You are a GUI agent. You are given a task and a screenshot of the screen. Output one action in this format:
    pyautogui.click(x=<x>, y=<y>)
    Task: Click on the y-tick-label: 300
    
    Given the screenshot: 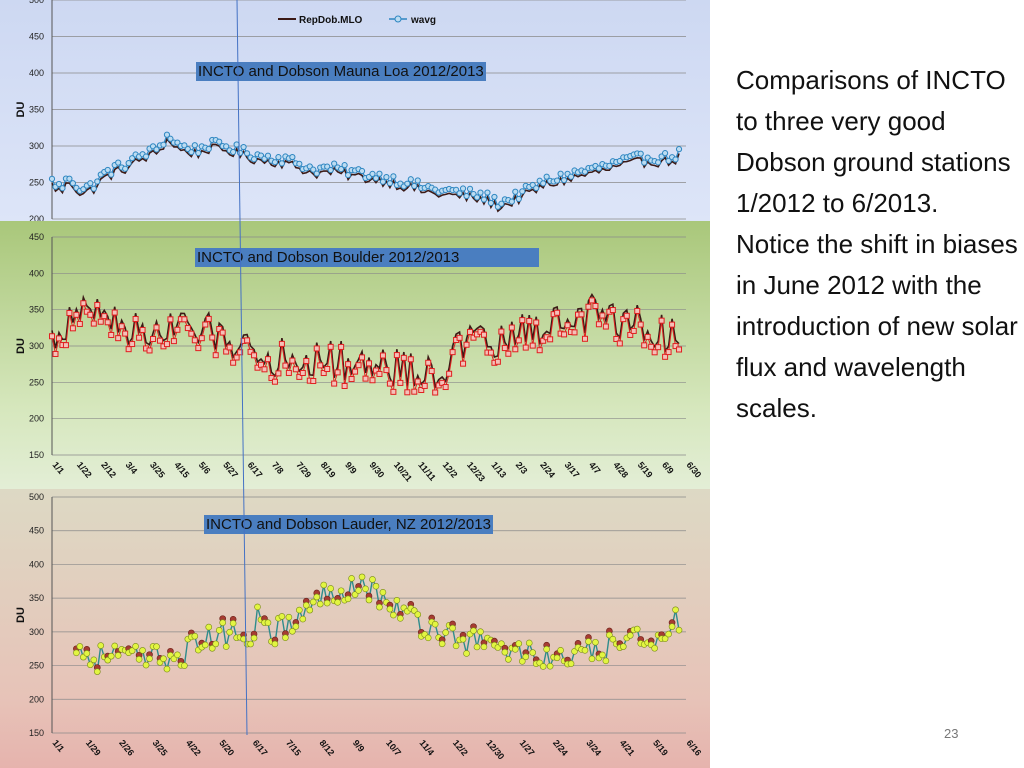 What is the action you would take?
    pyautogui.click(x=36, y=346)
    